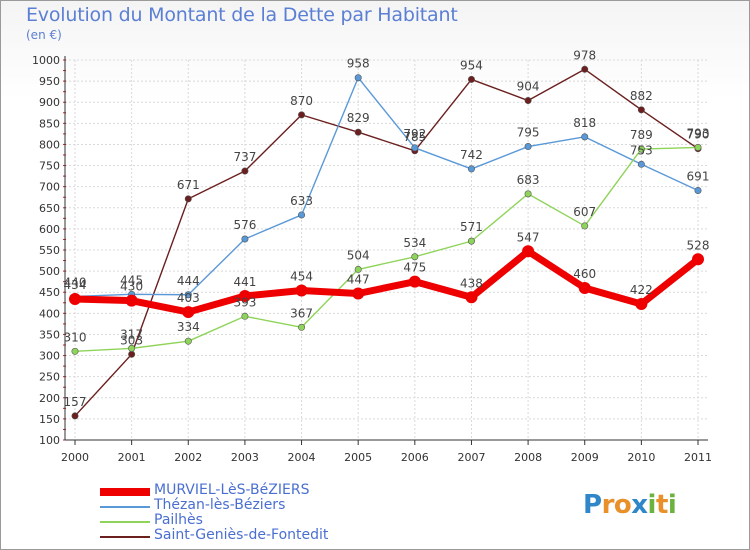 Image resolution: width=750 pixels, height=550 pixels. Describe the element at coordinates (75, 457) in the screenshot. I see `x-tick-label: 2000` at that location.